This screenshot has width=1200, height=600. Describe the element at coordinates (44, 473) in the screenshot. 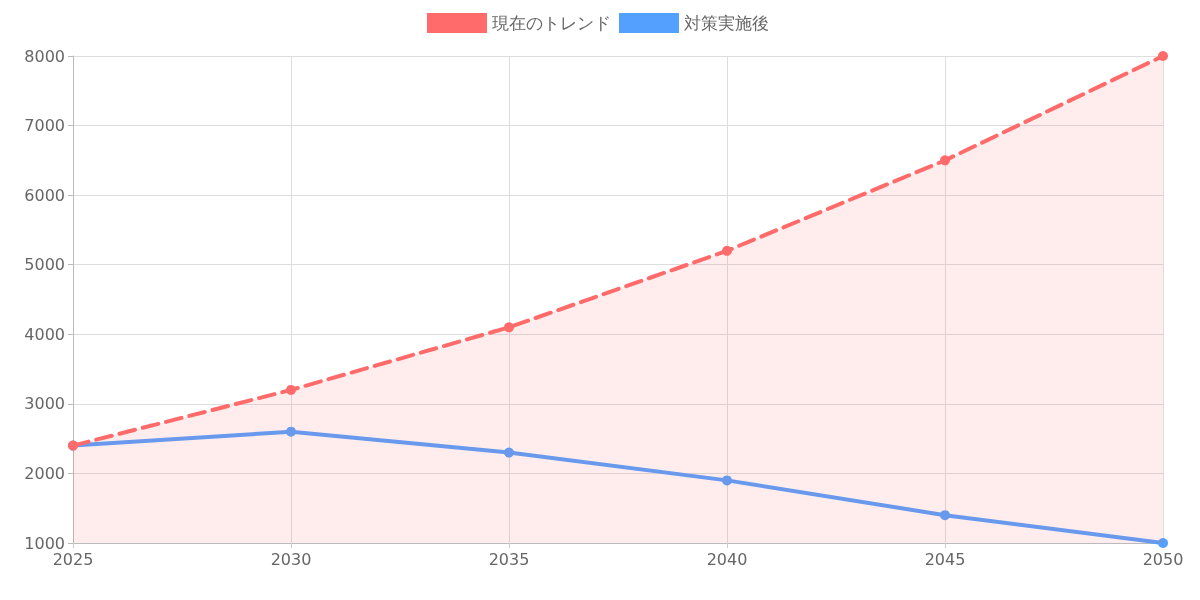

I see `y-tick-label: 2000` at that location.